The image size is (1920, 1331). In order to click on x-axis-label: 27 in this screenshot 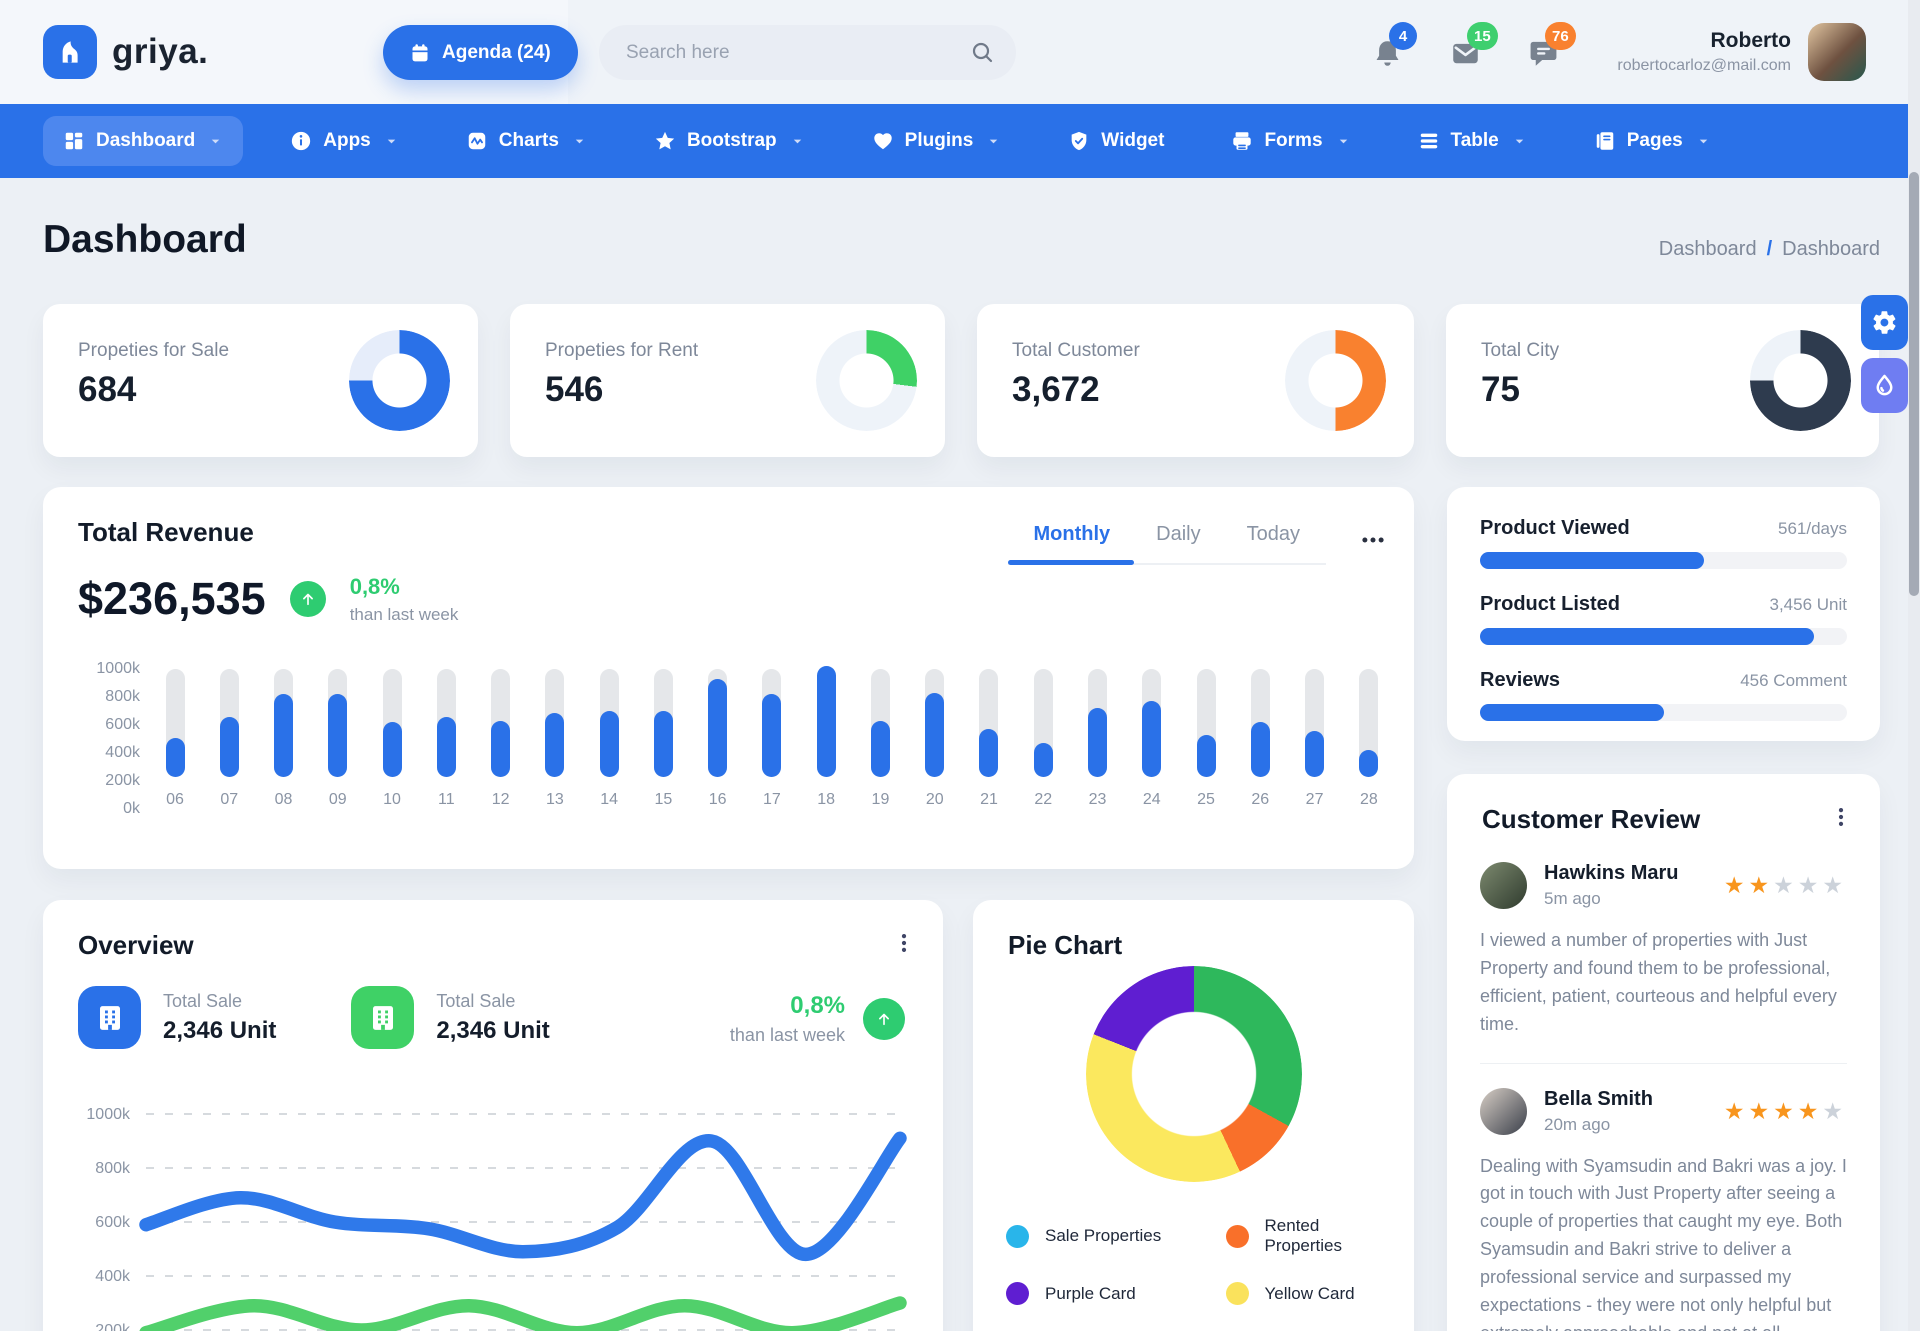, I will do `click(1314, 799)`.